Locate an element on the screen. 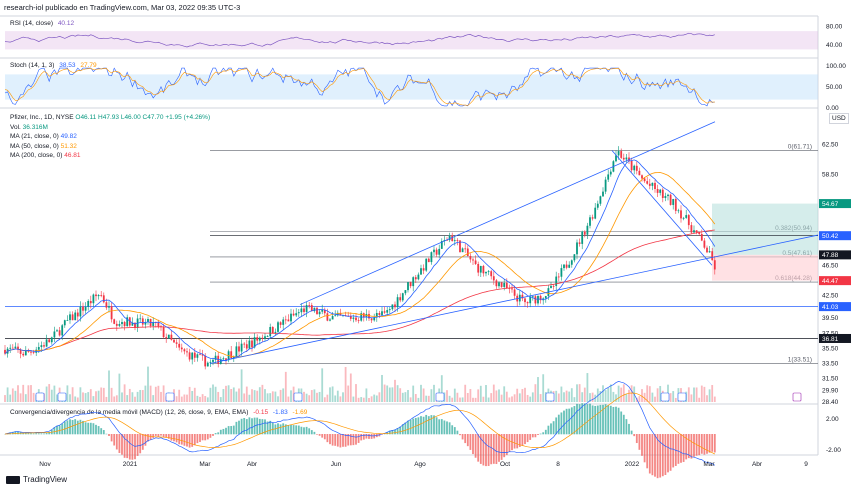 This screenshot has width=859, height=490. ohlc-change: +1.95 (+4.26%) is located at coordinates (188, 117).